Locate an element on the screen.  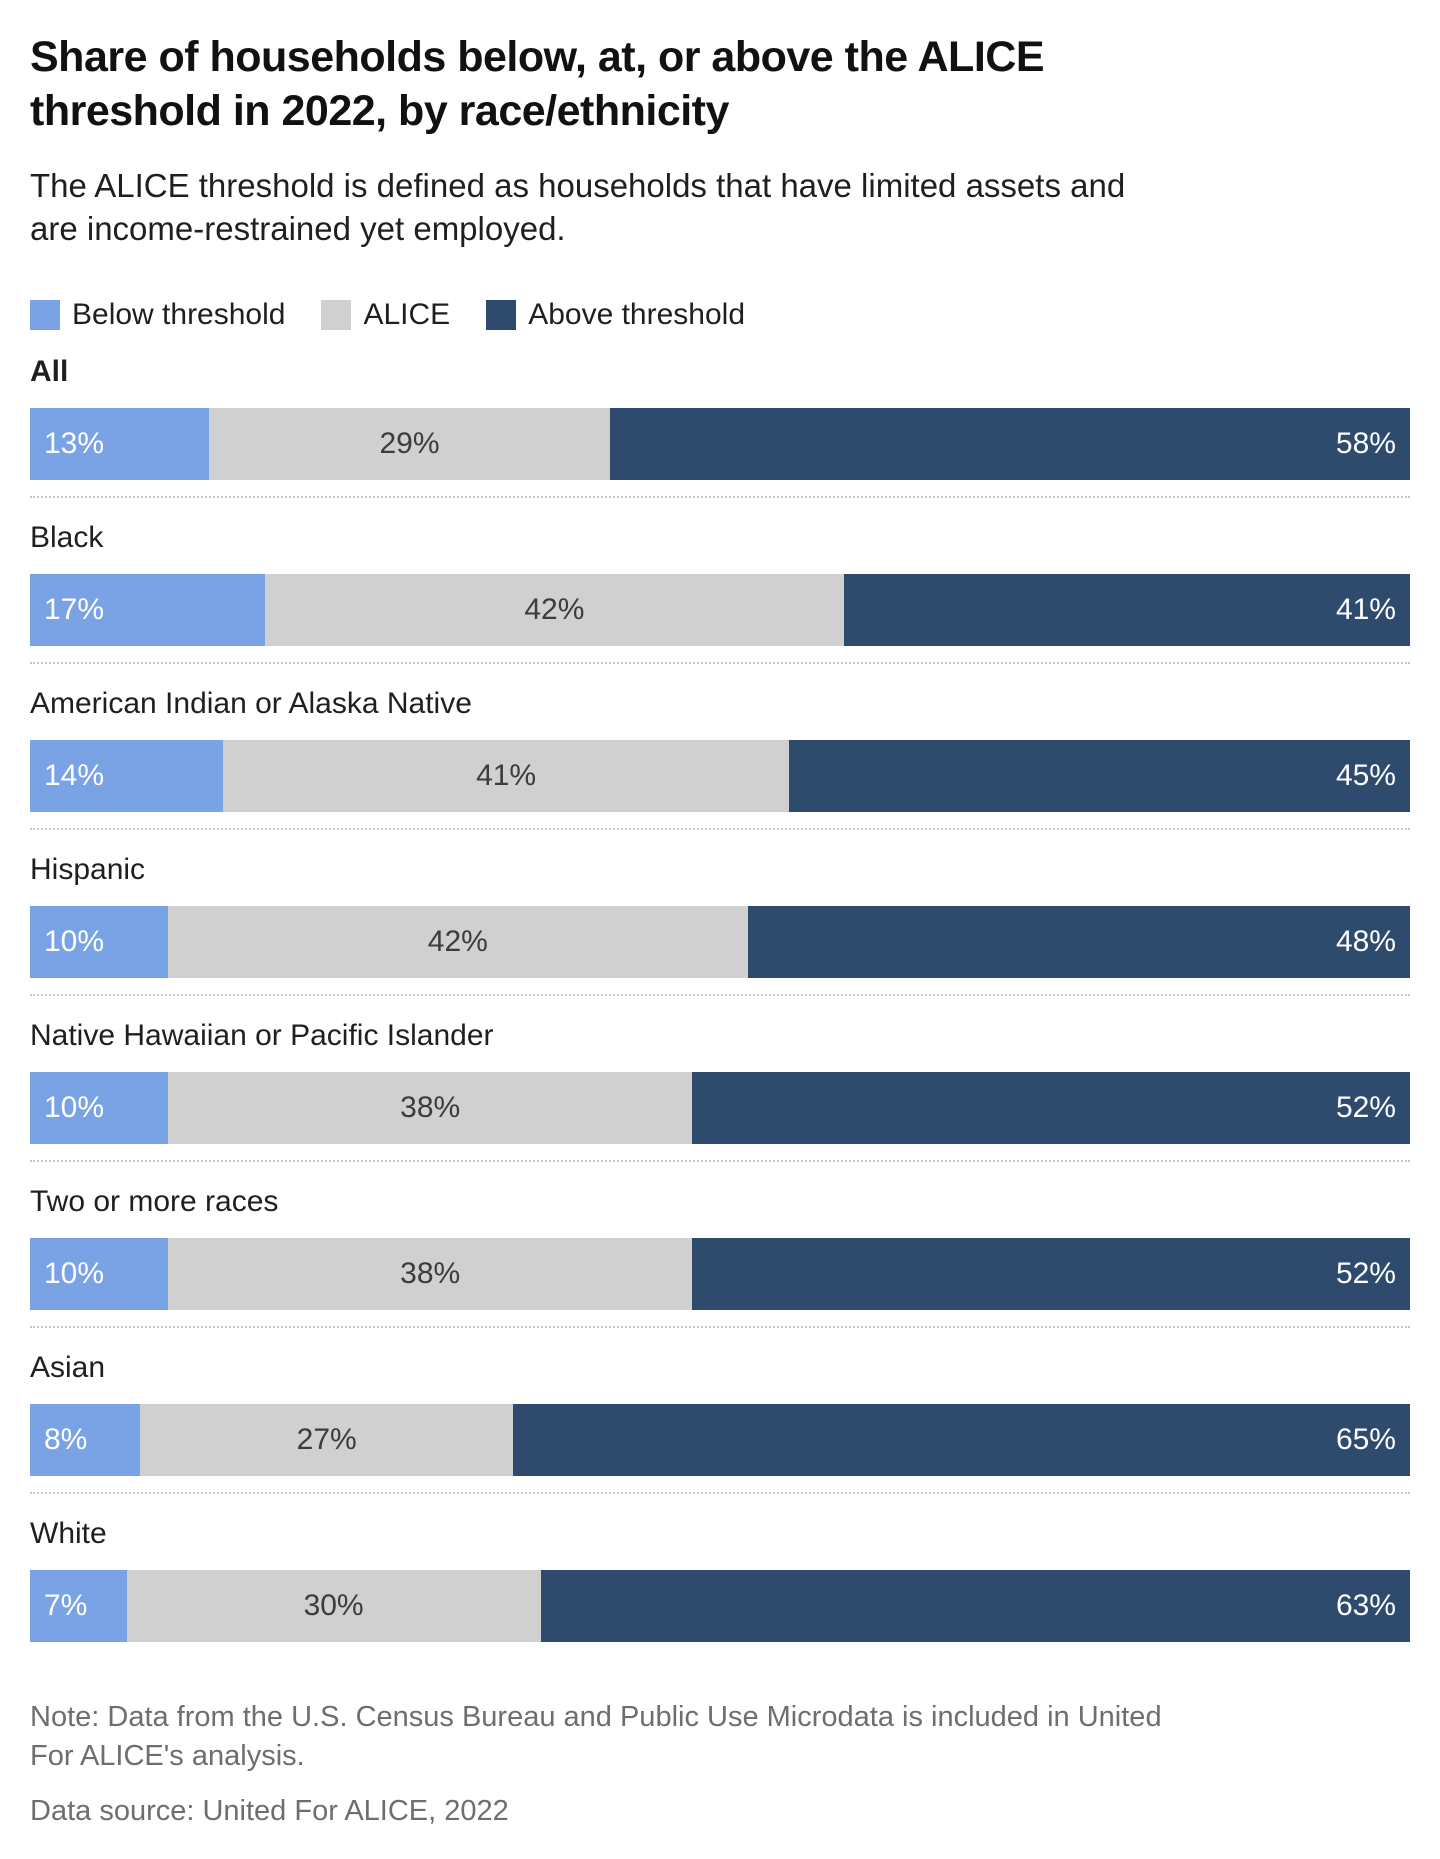
stacked-bar: 8% 27% 65% is located at coordinates (720, 1440).